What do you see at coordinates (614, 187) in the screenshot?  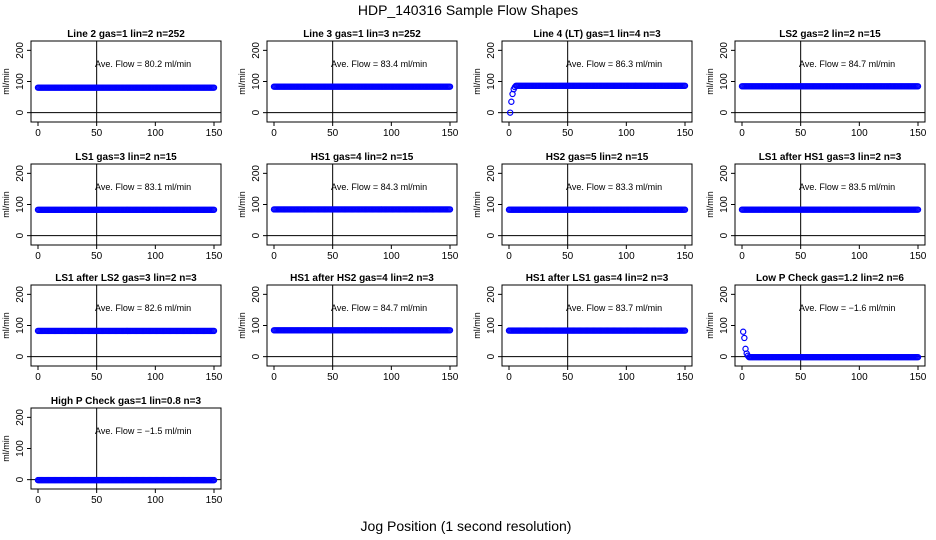 I see `ave-flow-annotation: Ave. Flow = 83.3 ml/min` at bounding box center [614, 187].